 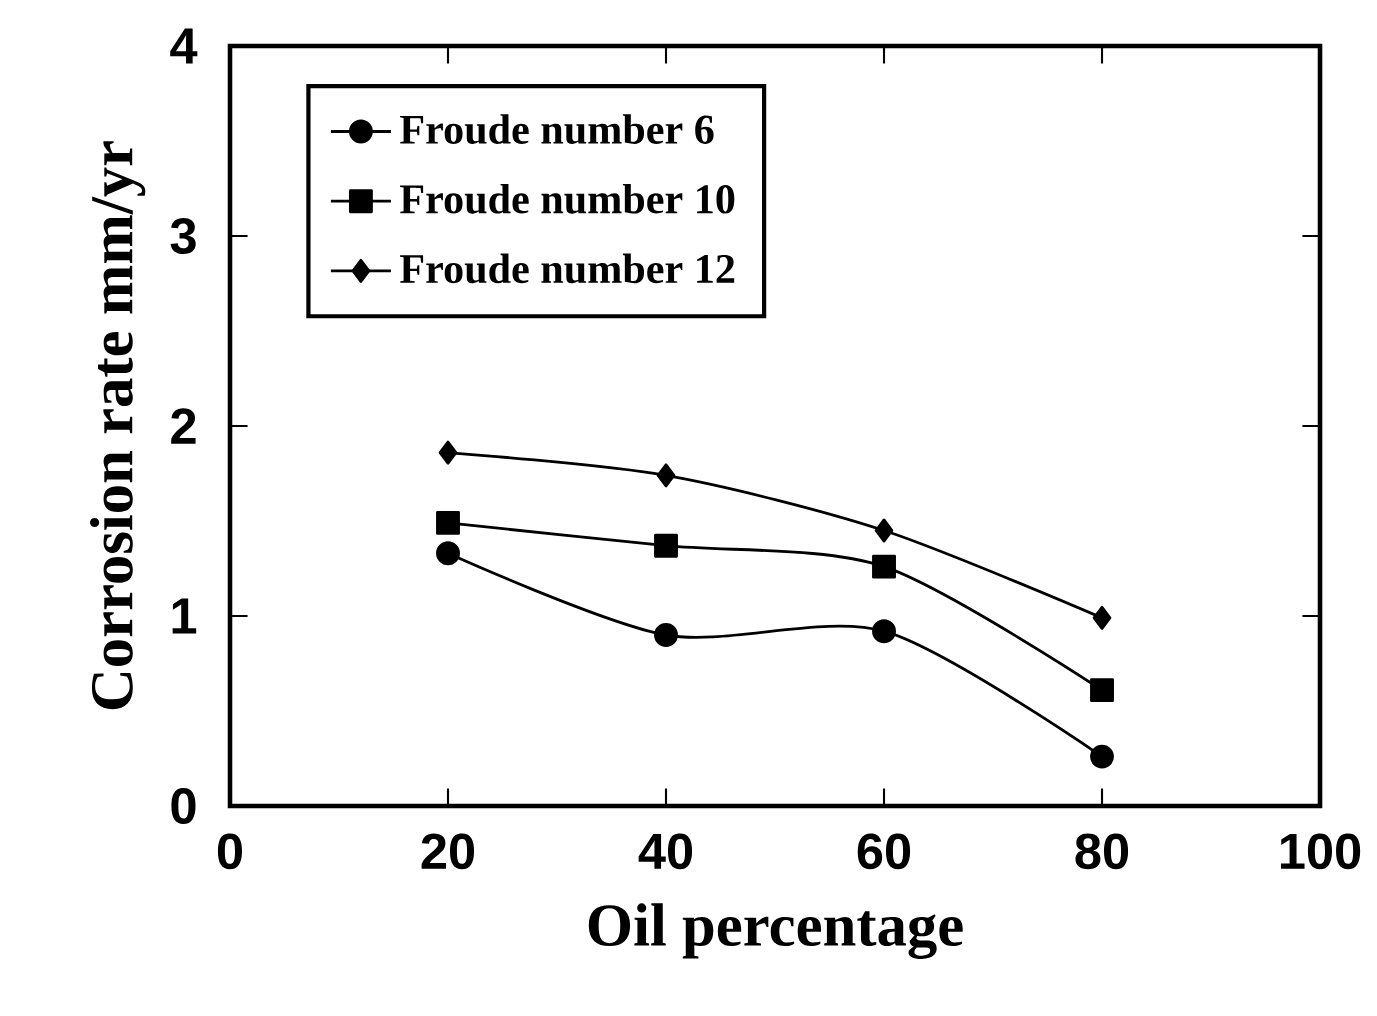 I want to click on x-tick-label: 60, so click(x=884, y=851).